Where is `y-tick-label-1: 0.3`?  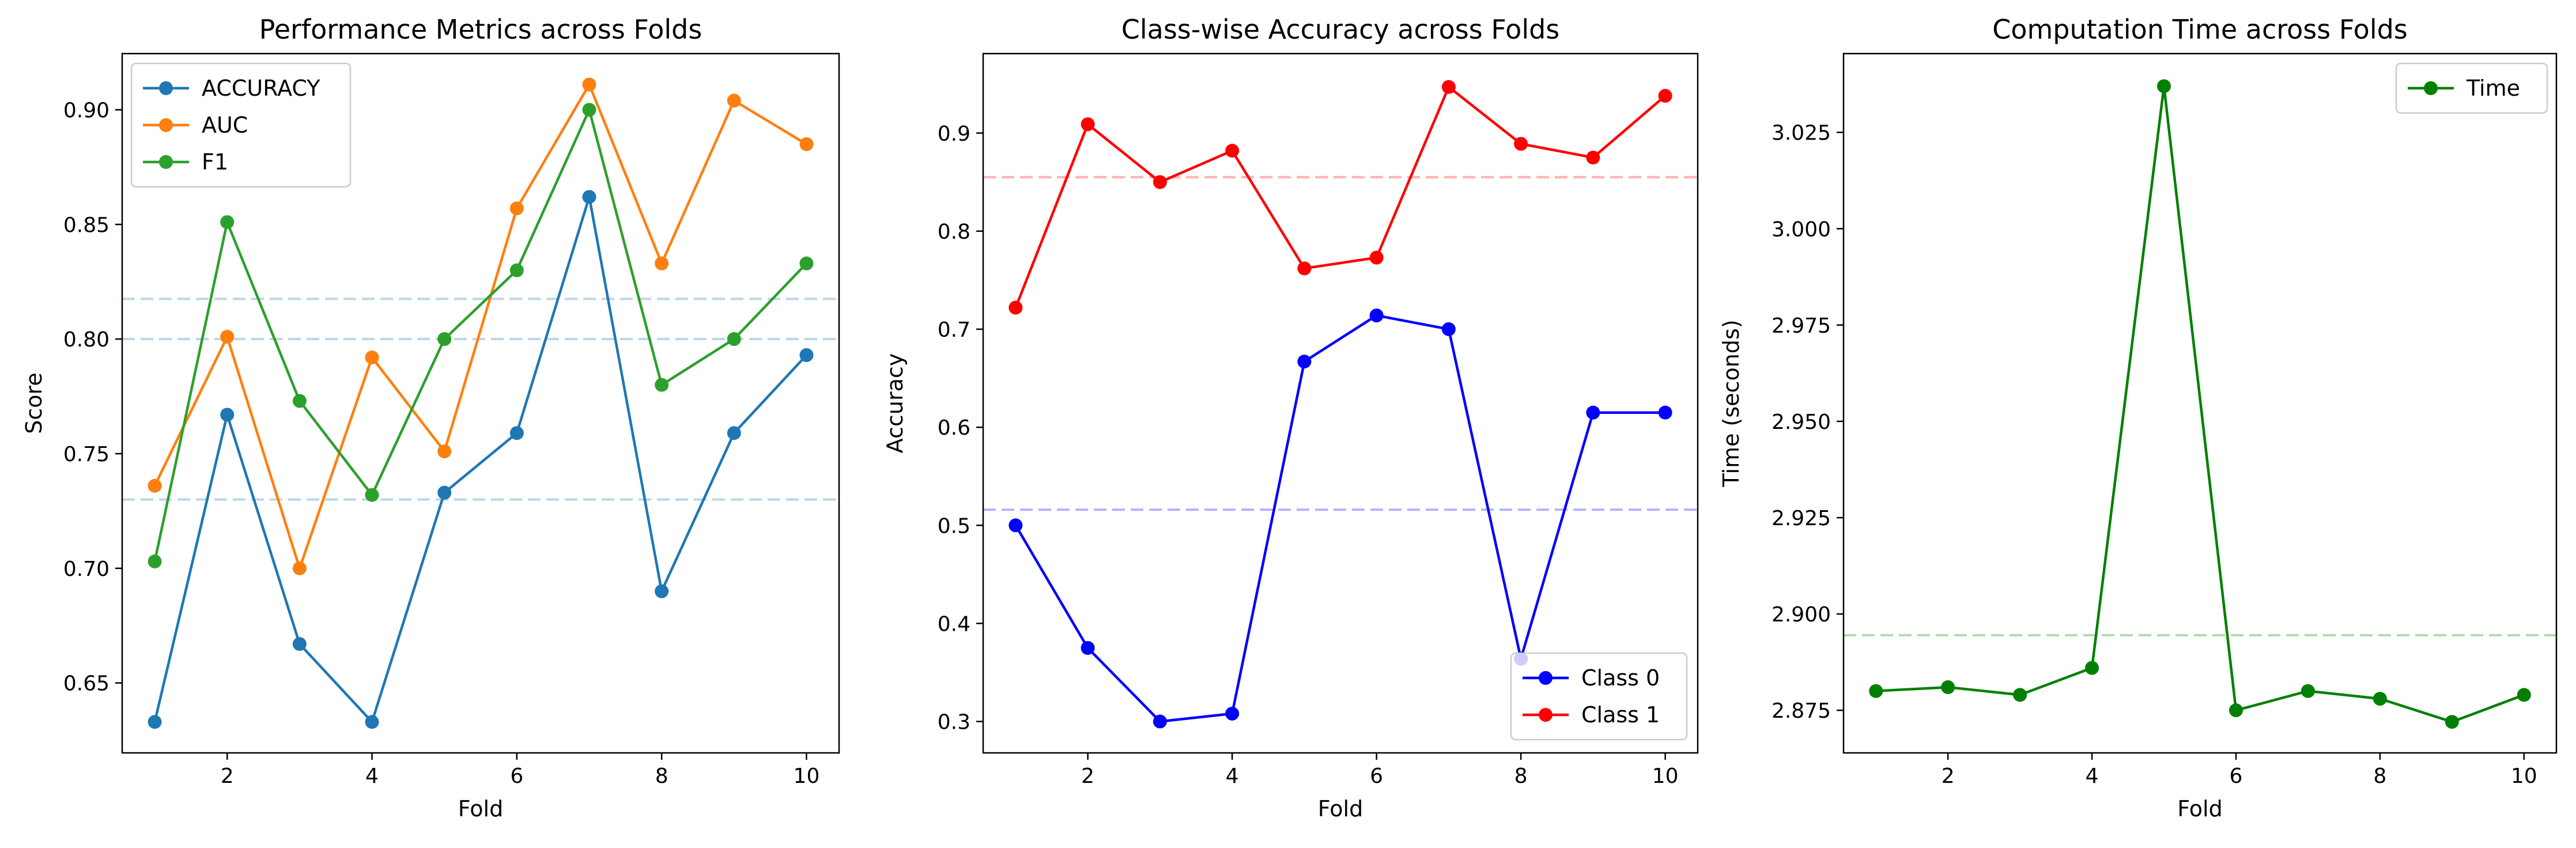 y-tick-label-1: 0.3 is located at coordinates (954, 723).